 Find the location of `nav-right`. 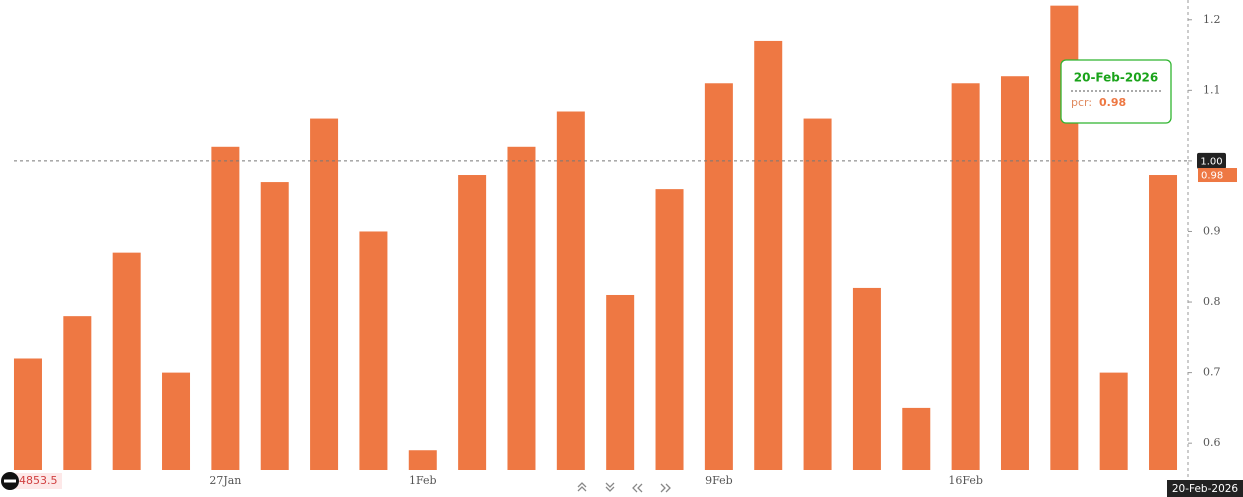

nav-right is located at coordinates (665, 488).